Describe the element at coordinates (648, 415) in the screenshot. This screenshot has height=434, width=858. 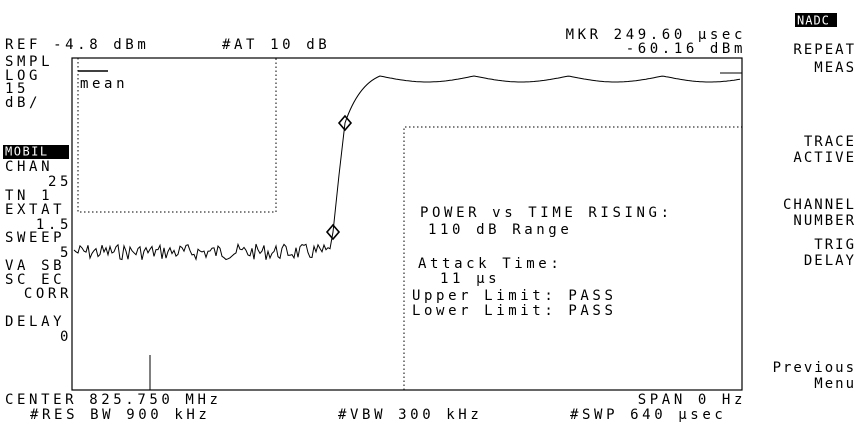
I see `sweep-time: #SWP 640 µsec` at that location.